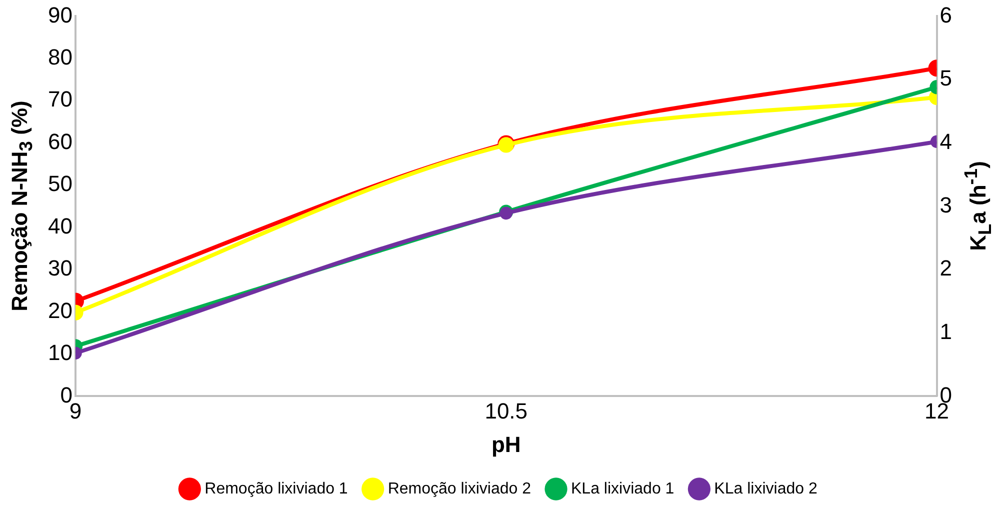 This screenshot has height=507, width=1000. What do you see at coordinates (60, 183) in the screenshot?
I see `y-tick-label: 50` at bounding box center [60, 183].